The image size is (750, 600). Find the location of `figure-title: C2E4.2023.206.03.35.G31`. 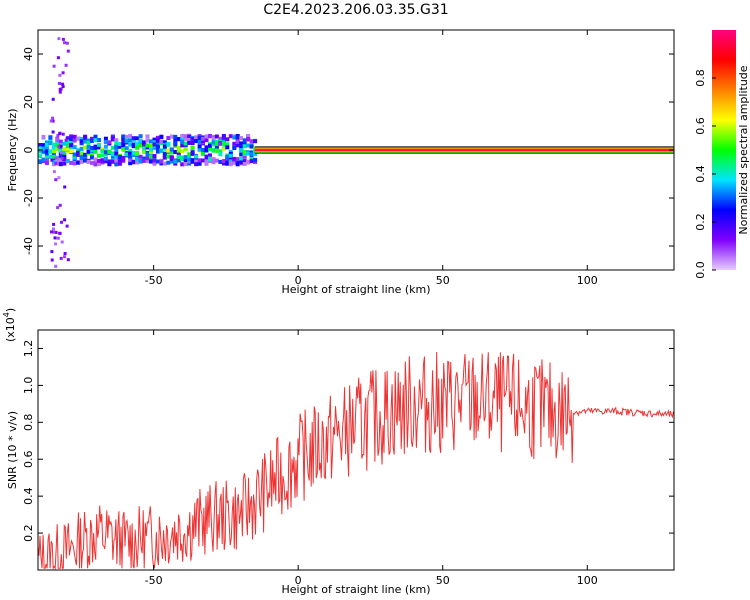

figure-title: C2E4.2023.206.03.35.G31 is located at coordinates (355, 10).